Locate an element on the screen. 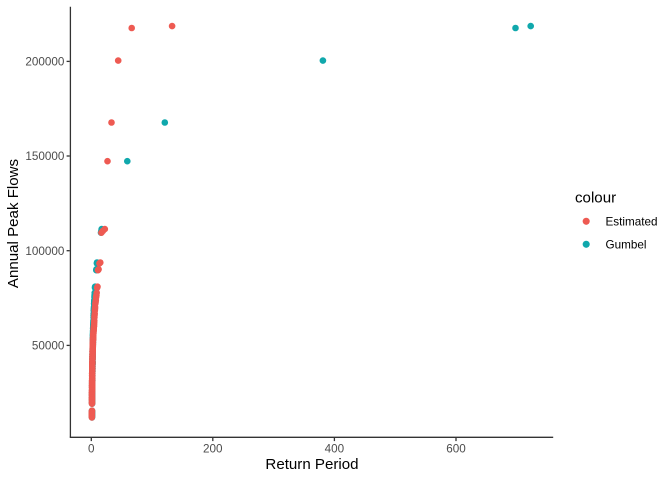 This screenshot has width=672, height=480. svg-text: 200000 is located at coordinates (45, 62).